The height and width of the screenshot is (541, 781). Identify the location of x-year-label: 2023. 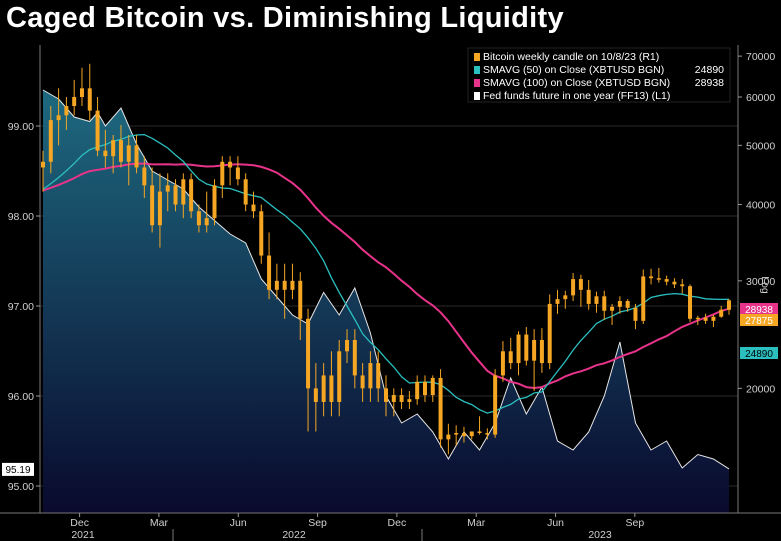
(600, 535).